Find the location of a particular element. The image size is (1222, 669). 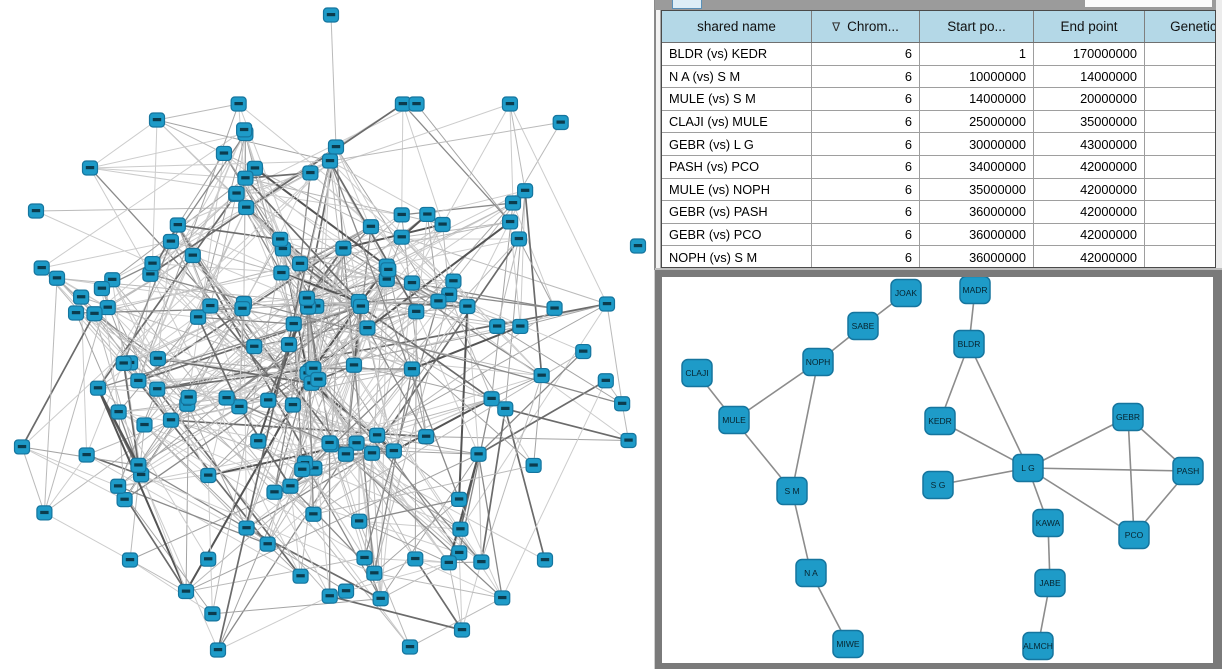

table-row: GEBR (vs) PASH636000000420000008.9 is located at coordinates (938, 212).